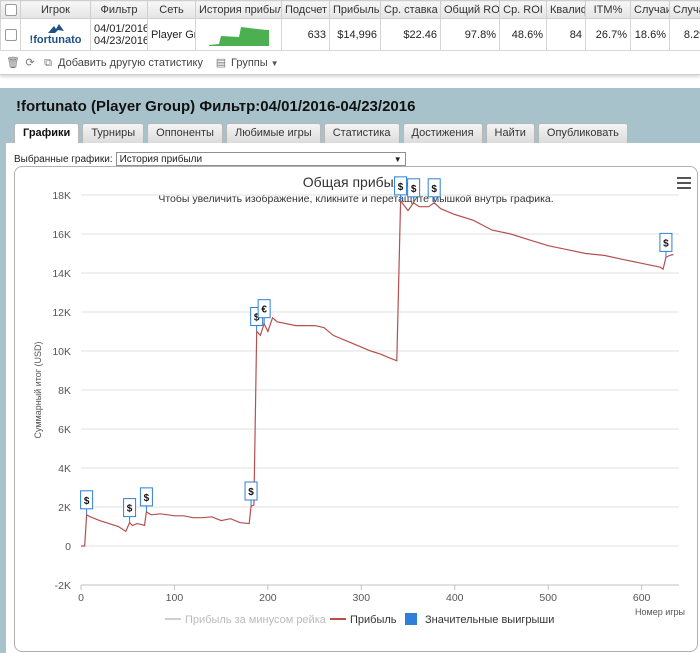 The height and width of the screenshot is (653, 700). What do you see at coordinates (121, 40) in the screenshot?
I see `filter-to: 04/23/2016` at bounding box center [121, 40].